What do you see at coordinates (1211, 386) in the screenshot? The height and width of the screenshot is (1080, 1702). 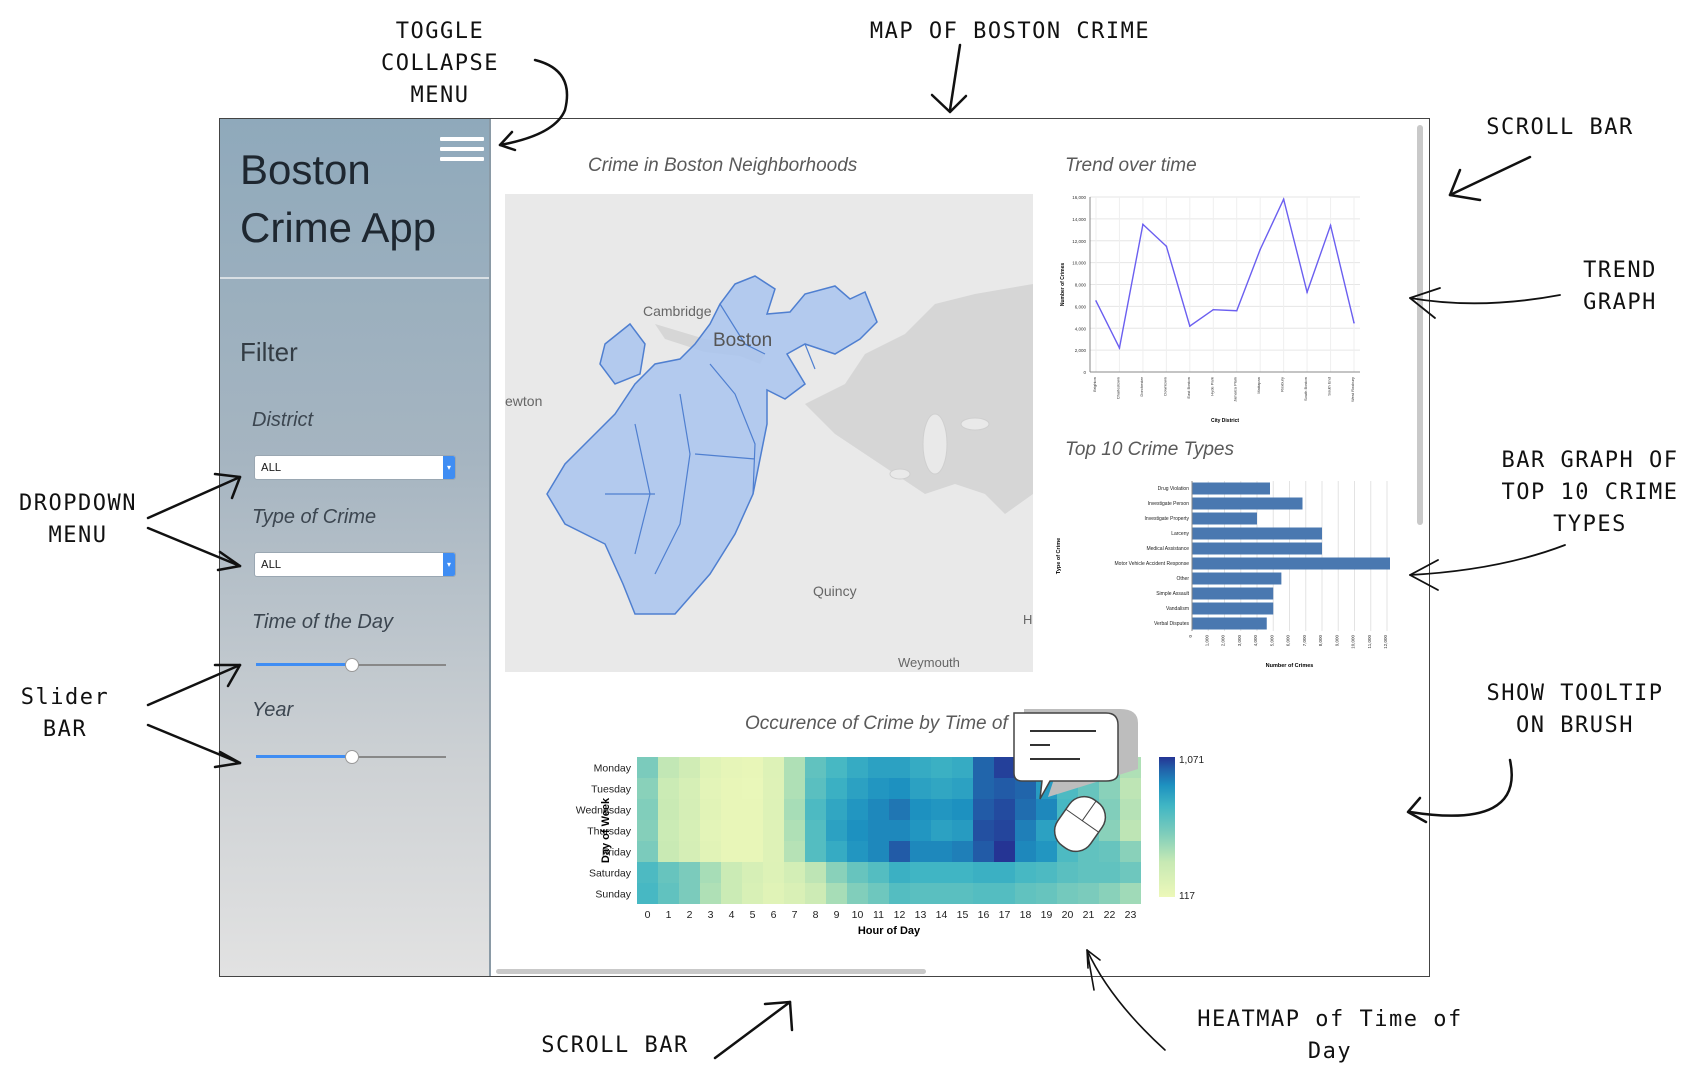 I see `trend-x-tick: Hyde Park` at bounding box center [1211, 386].